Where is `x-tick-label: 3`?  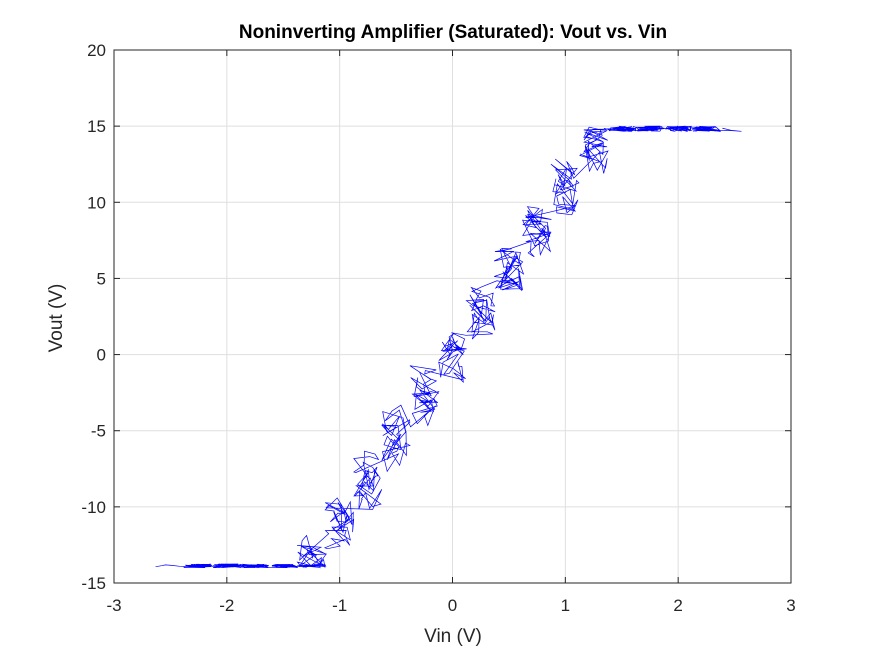
x-tick-label: 3 is located at coordinates (790, 605).